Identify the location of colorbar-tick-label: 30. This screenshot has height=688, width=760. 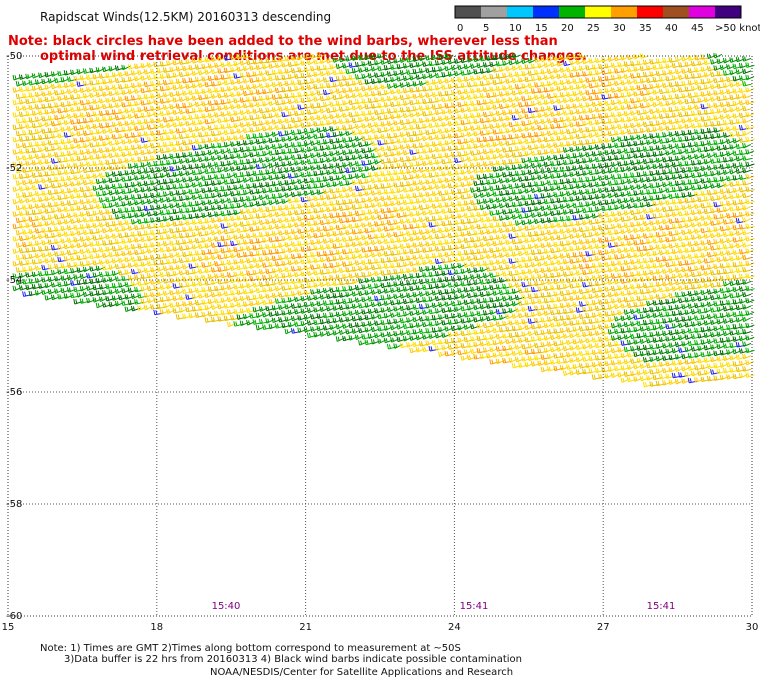
(619, 28).